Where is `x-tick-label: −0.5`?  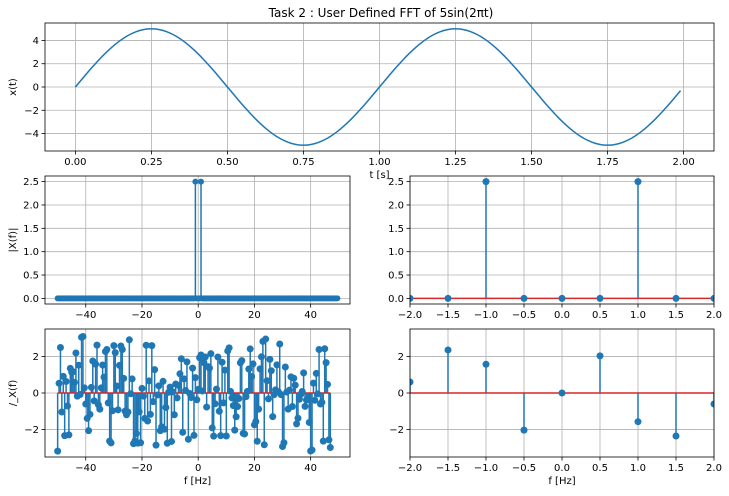 x-tick-label: −0.5 is located at coordinates (524, 315).